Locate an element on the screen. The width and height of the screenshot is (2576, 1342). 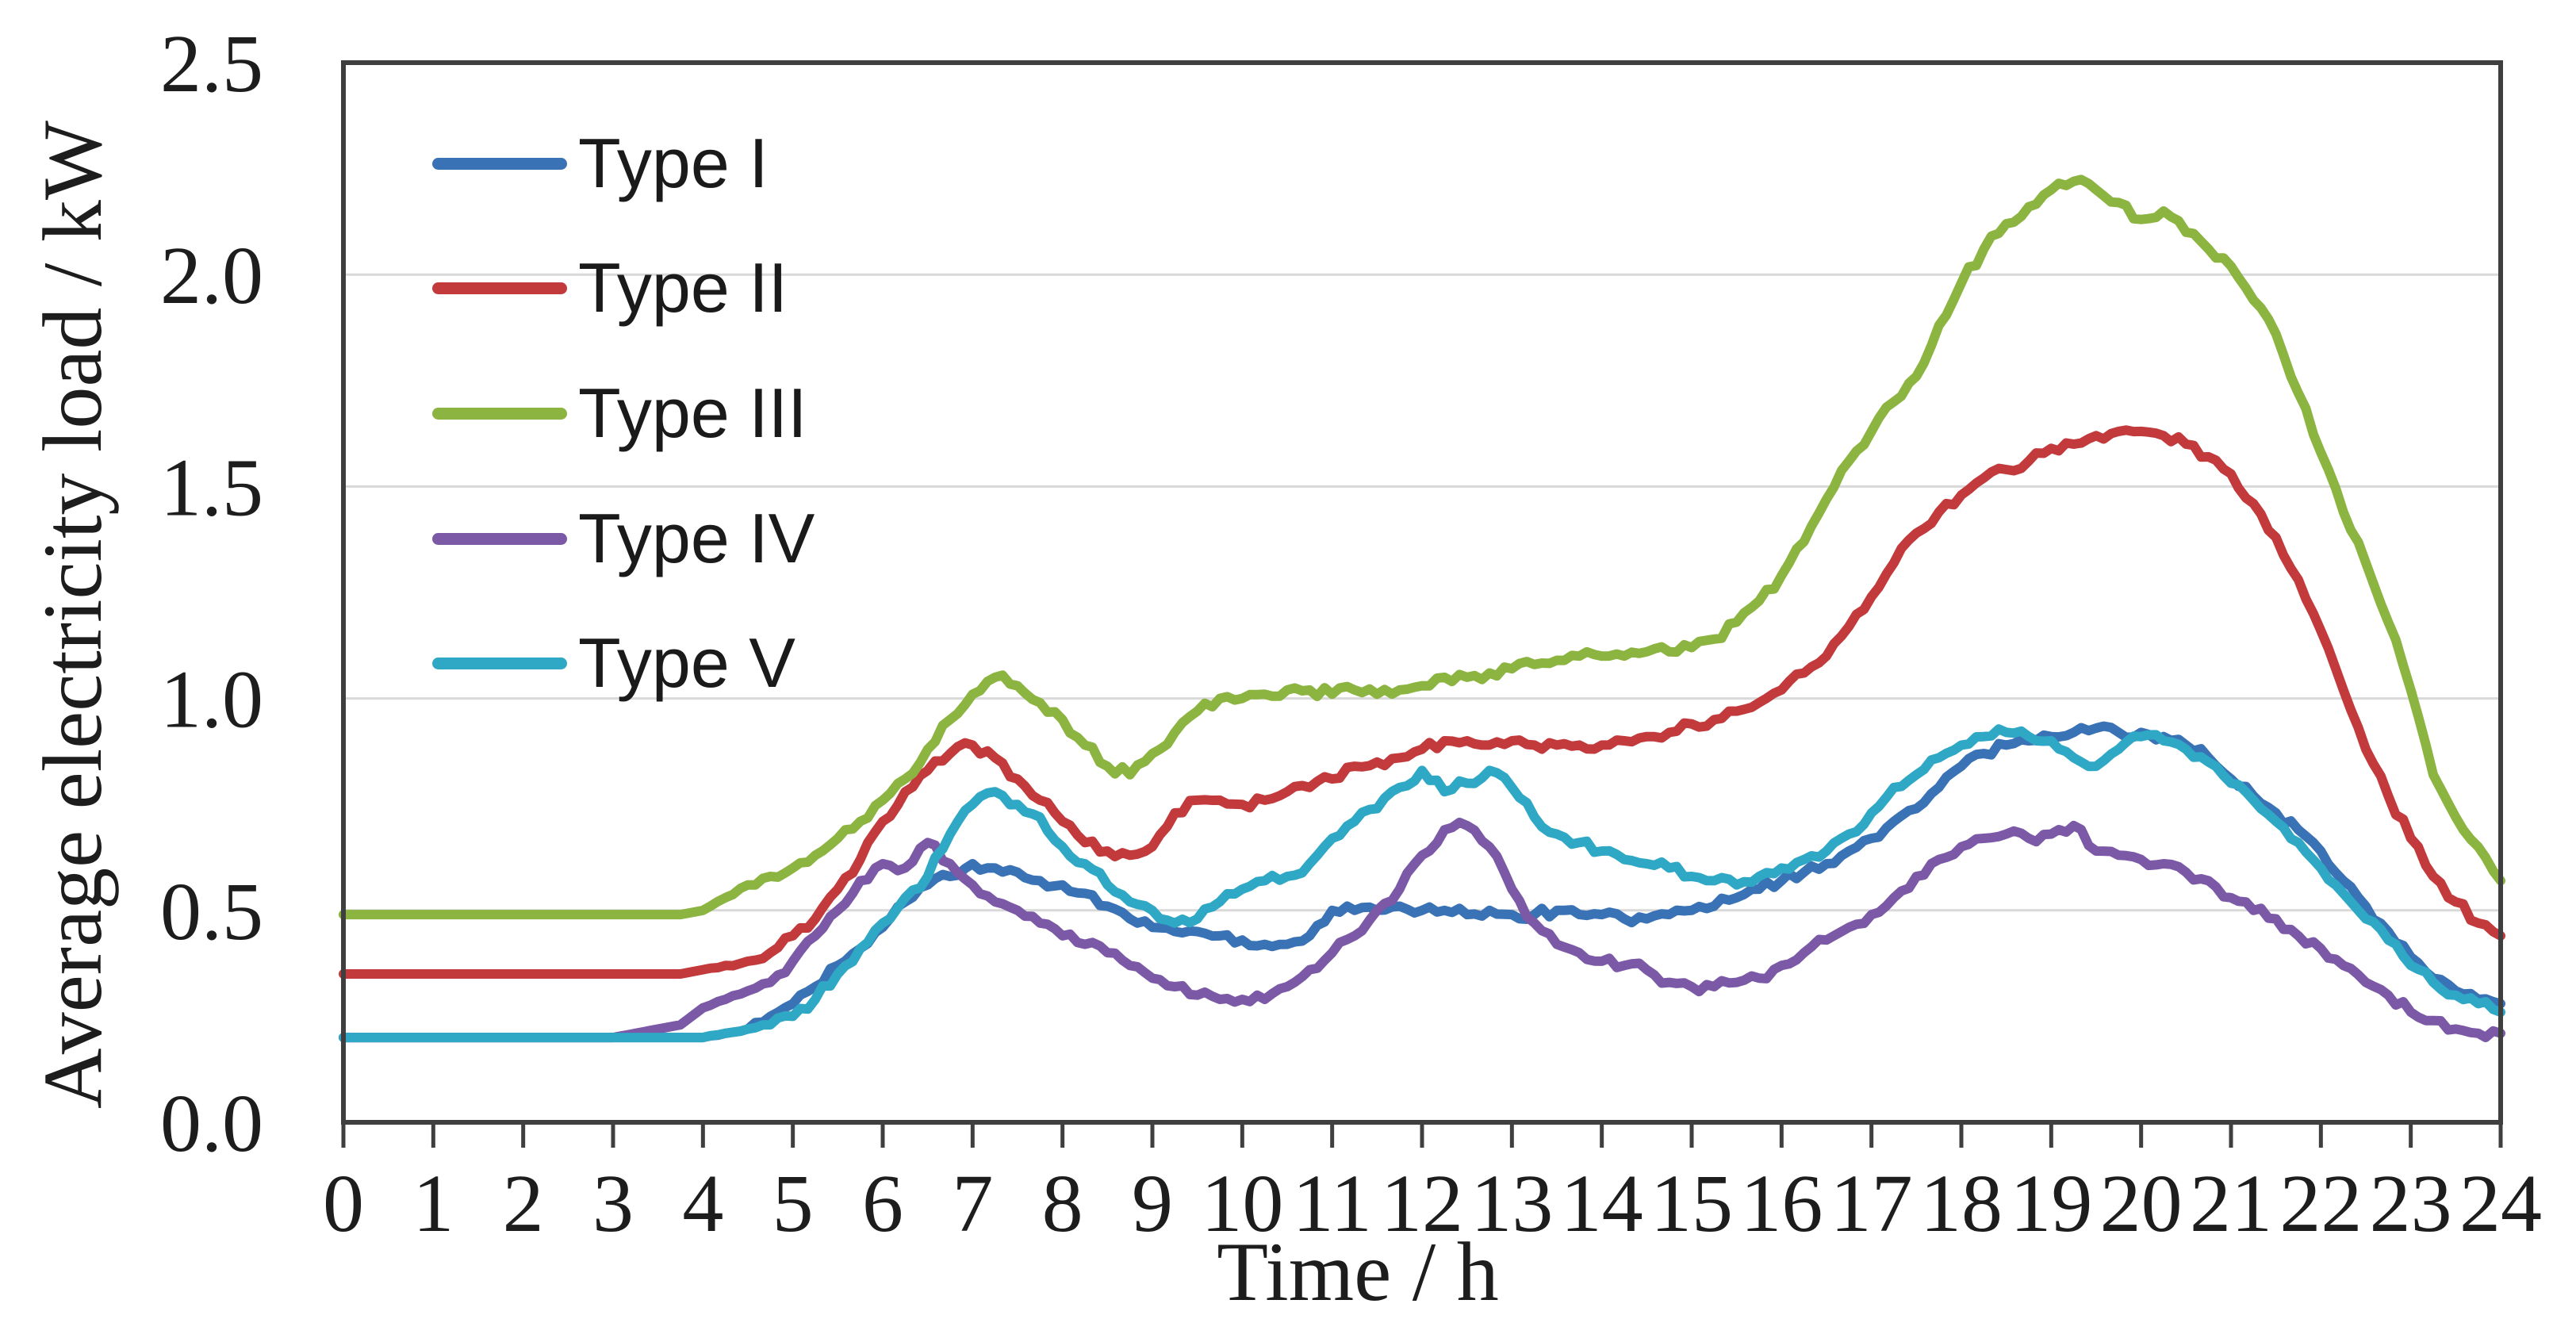
y-tick-label: 0.5 is located at coordinates (211, 911).